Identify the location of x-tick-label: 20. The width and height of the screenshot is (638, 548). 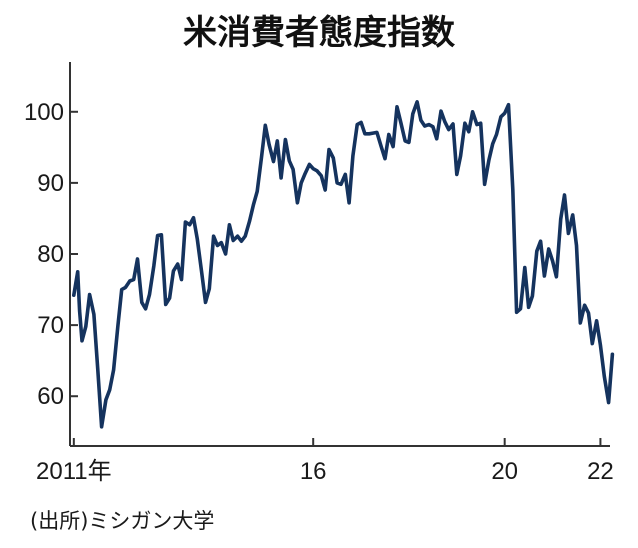
(504, 471).